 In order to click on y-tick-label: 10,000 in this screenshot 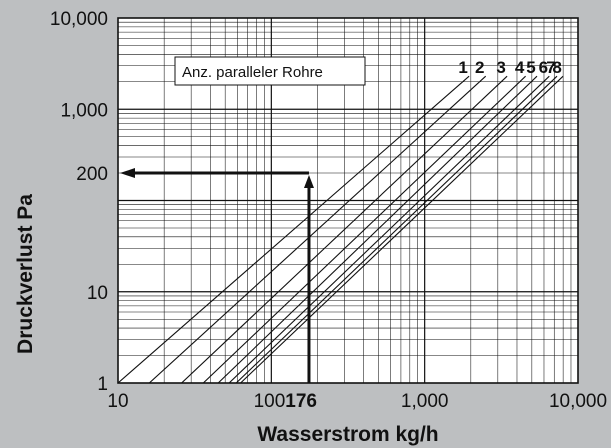, I will do `click(79, 19)`.